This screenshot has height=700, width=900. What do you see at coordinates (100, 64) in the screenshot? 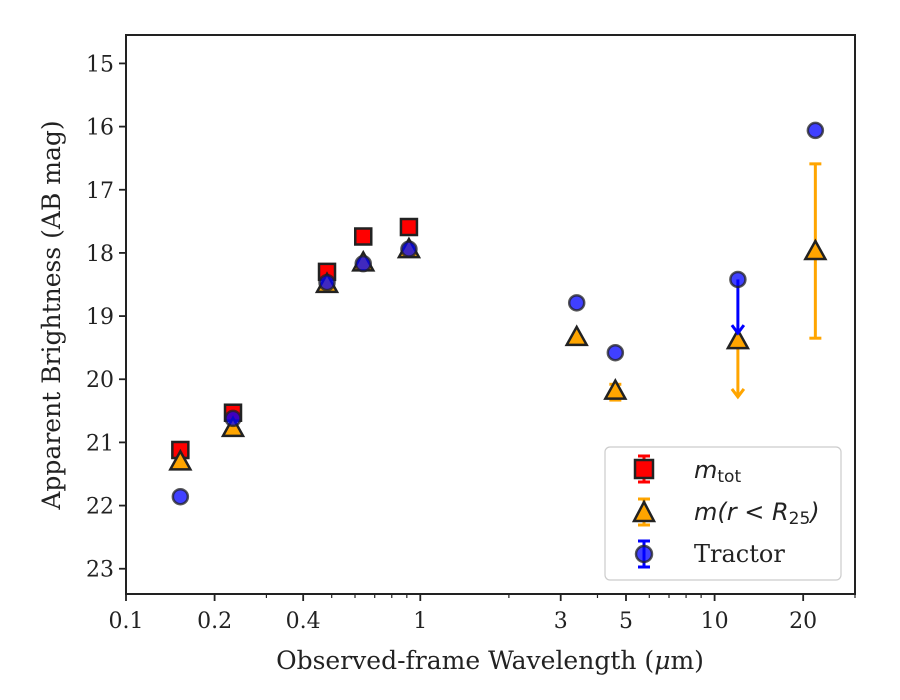
I see `y-tick-label: 15` at bounding box center [100, 64].